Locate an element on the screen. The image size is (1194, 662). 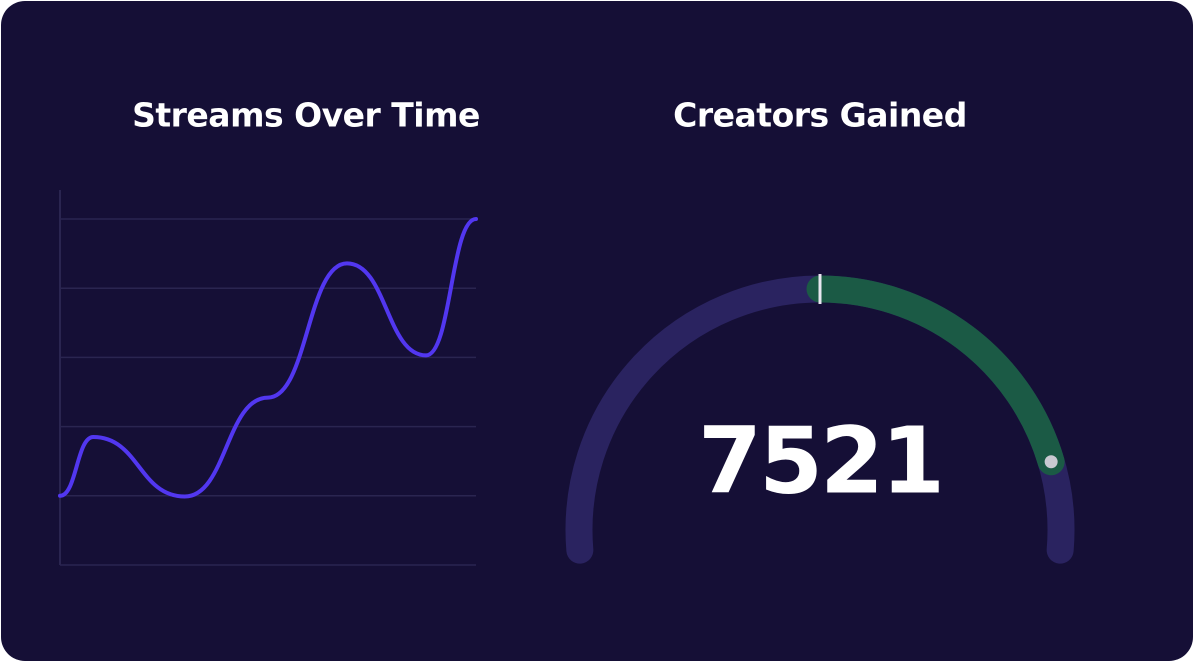
gauge-value: 7521 is located at coordinates (820, 460).